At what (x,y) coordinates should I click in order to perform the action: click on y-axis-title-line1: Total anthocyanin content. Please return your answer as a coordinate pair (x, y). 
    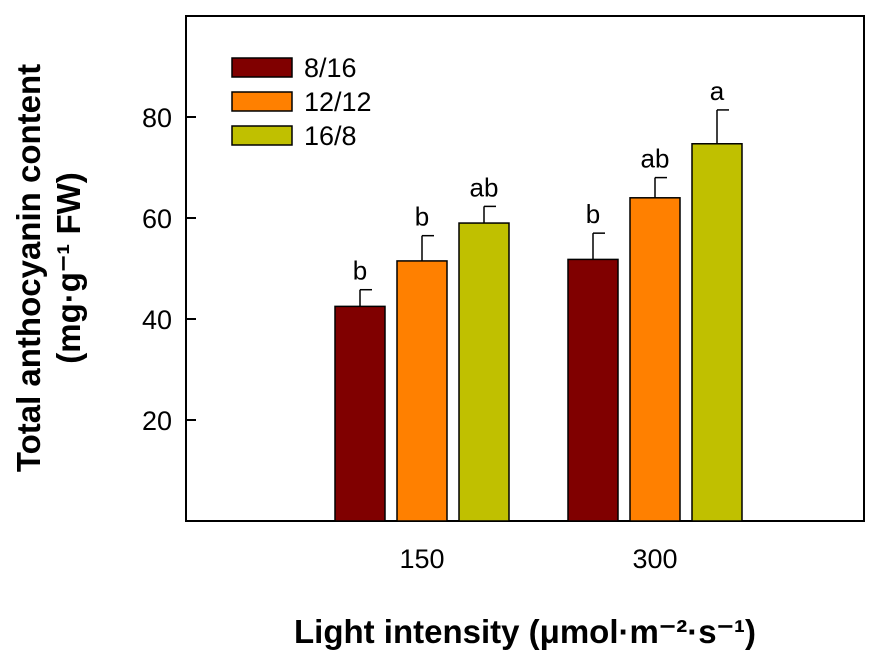
    Looking at the image, I should click on (28, 268).